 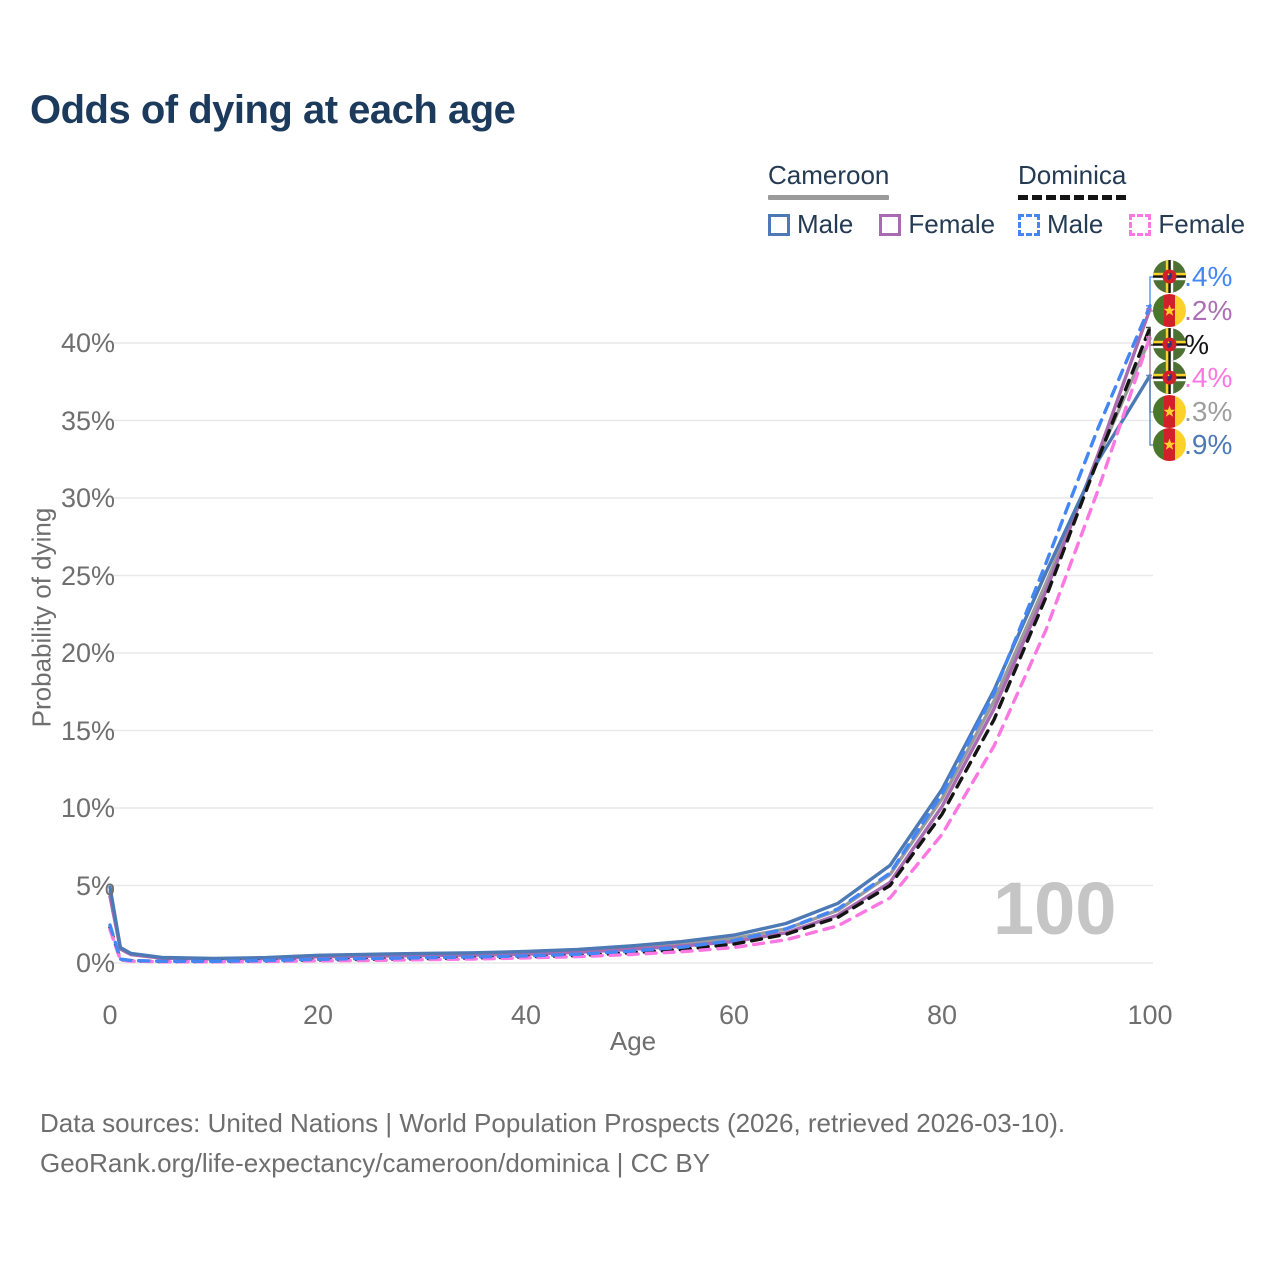 What do you see at coordinates (87, 808) in the screenshot?
I see `y-tick-10%: 10%` at bounding box center [87, 808].